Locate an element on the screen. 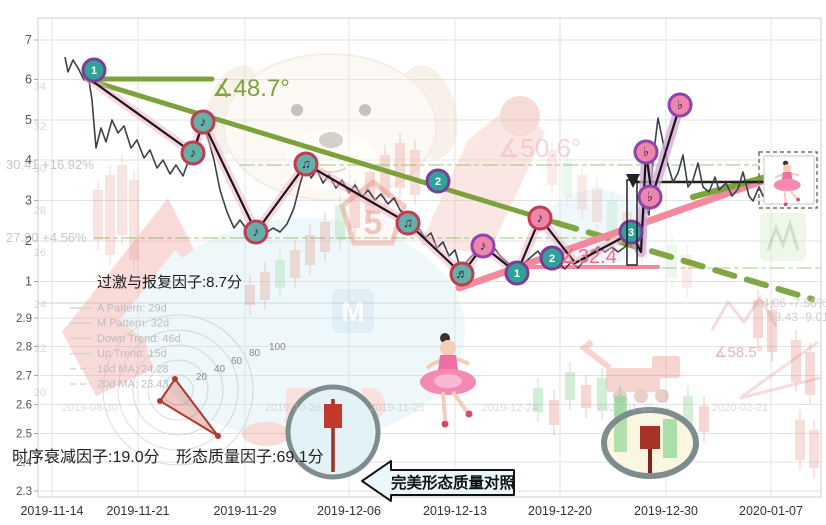  banner-callout: 完美形态质量对照 is located at coordinates (438, 481).